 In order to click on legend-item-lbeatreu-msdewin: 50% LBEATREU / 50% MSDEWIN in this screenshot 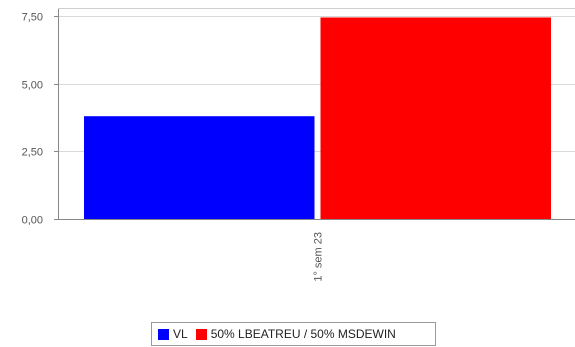, I will do `click(295, 334)`.